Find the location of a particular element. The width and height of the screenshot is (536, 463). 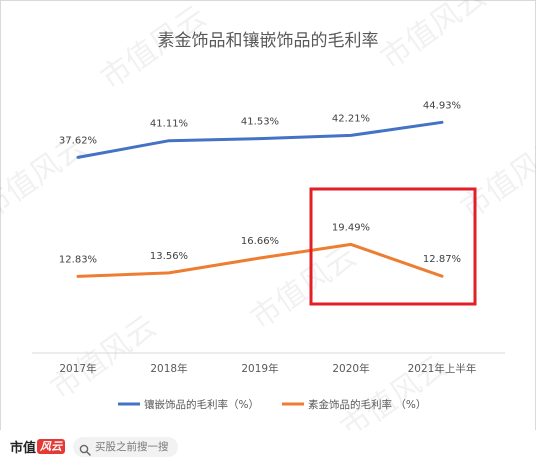

highlight-box is located at coordinates (393, 246).